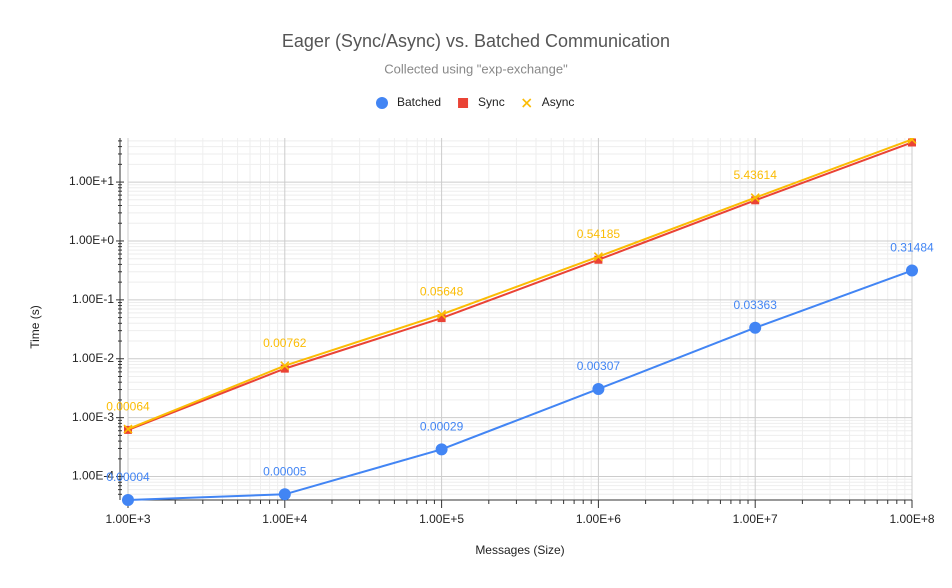  Describe the element at coordinates (91, 240) in the screenshot. I see `y-tick-label: 1.00E+0` at that location.